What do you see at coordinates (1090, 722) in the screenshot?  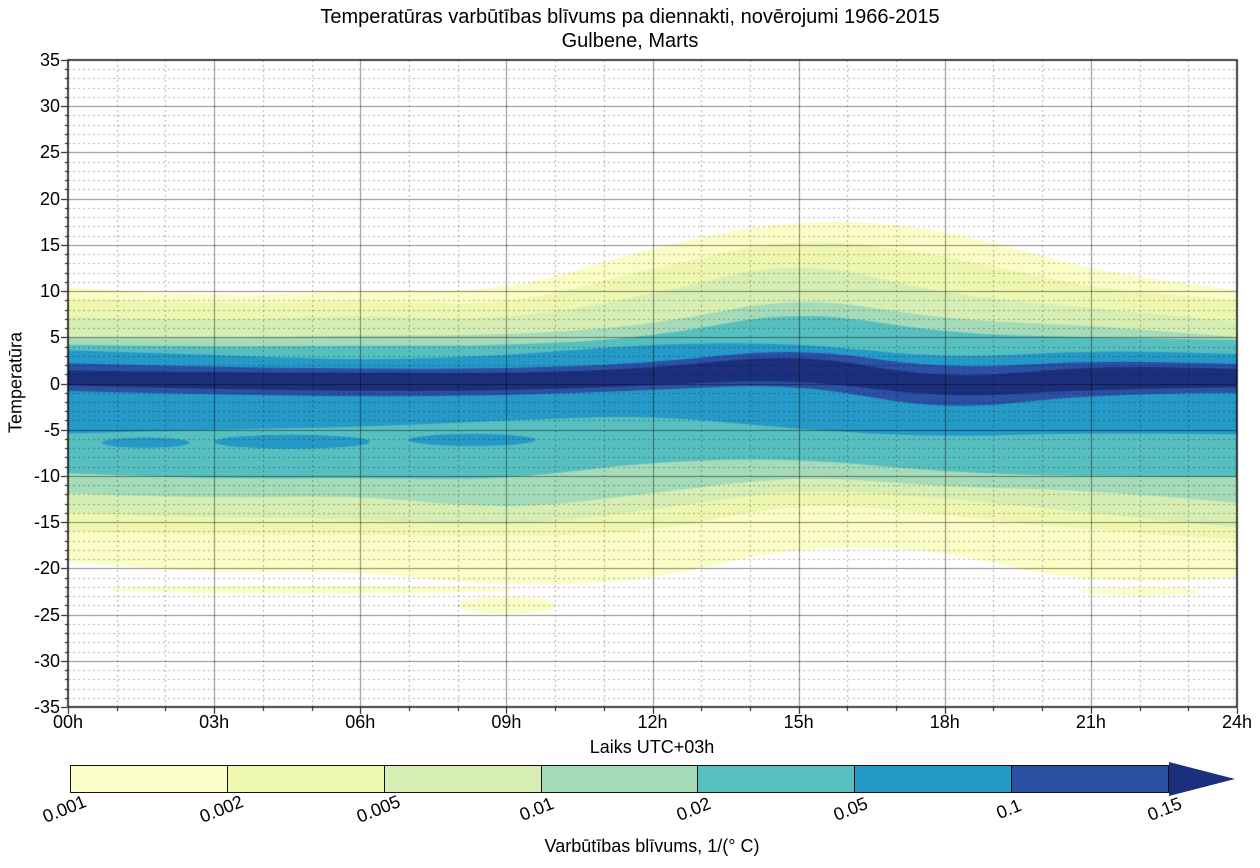 I see `x-tick-label: 21h` at bounding box center [1090, 722].